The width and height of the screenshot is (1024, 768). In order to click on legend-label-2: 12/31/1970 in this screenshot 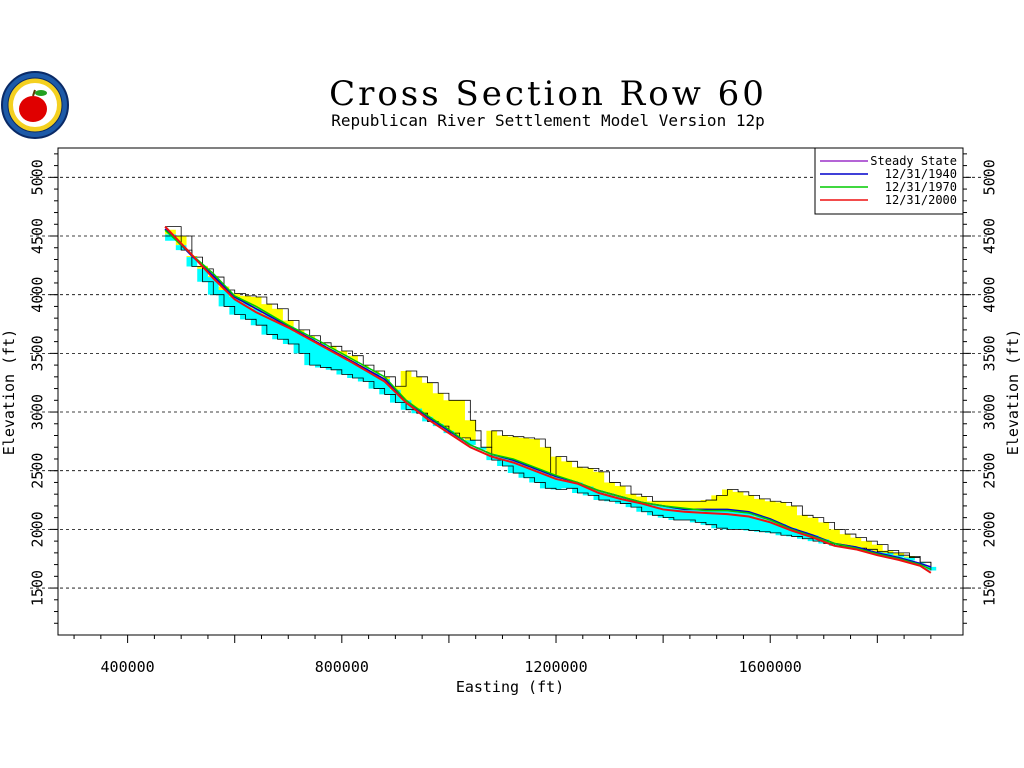, I will do `click(921, 187)`.